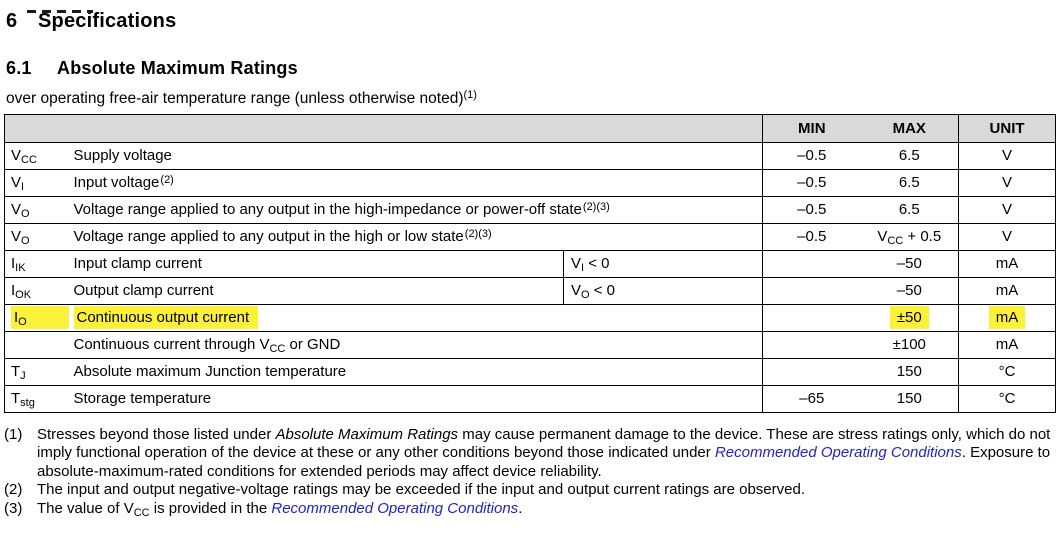 The height and width of the screenshot is (536, 1060). I want to click on header-min: MIN, so click(811, 128).